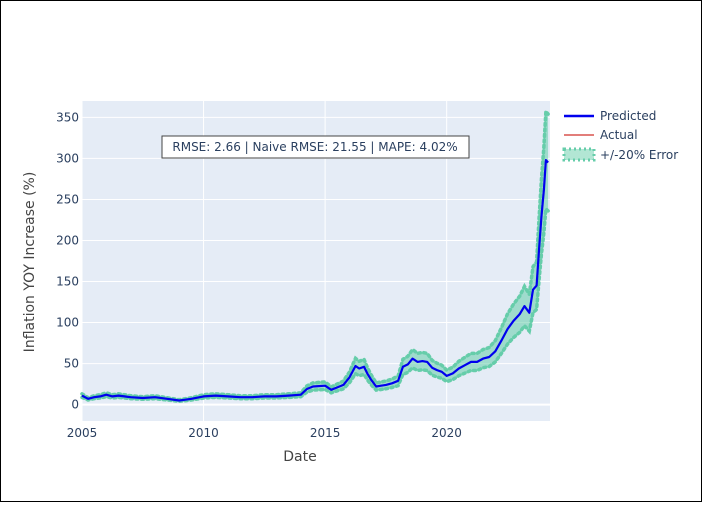 The image size is (702, 505). What do you see at coordinates (203, 433) in the screenshot?
I see `x-tick-label-2010: 2010` at bounding box center [203, 433].